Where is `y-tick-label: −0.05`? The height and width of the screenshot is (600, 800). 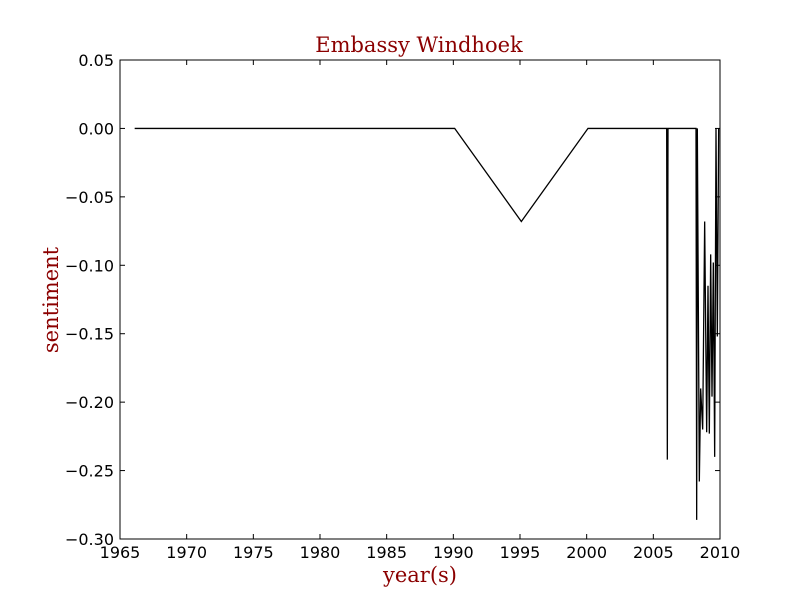
y-tick-label: −0.05 is located at coordinates (89, 197).